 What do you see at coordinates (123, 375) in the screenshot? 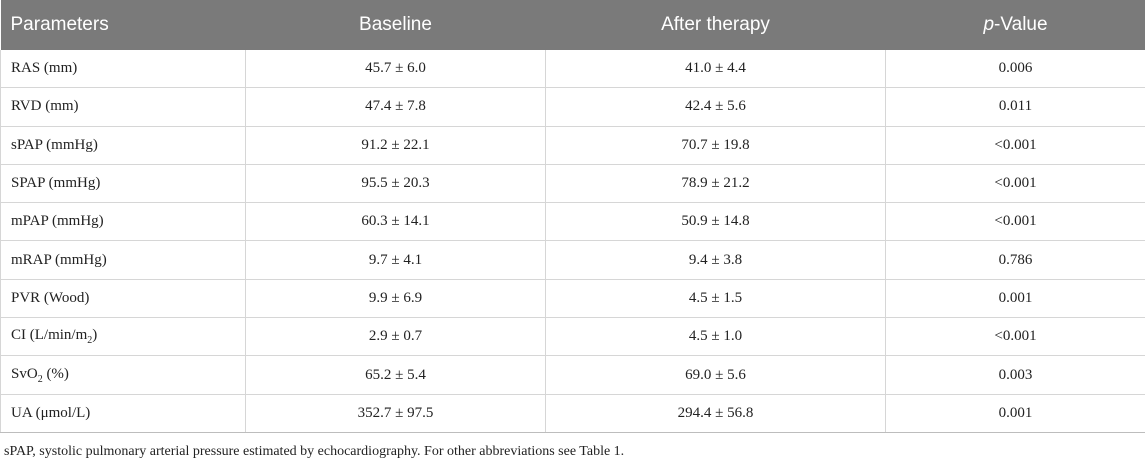
I see `cell-parameter: SvO2 (%)` at bounding box center [123, 375].